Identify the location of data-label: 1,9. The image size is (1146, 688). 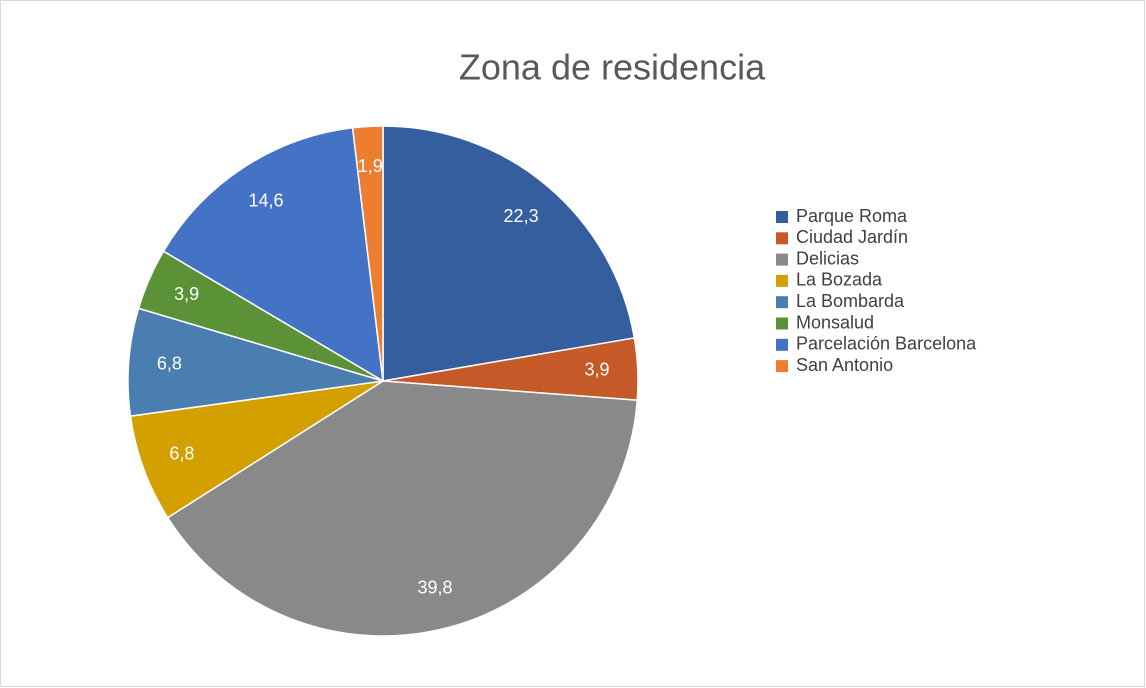
(370, 166).